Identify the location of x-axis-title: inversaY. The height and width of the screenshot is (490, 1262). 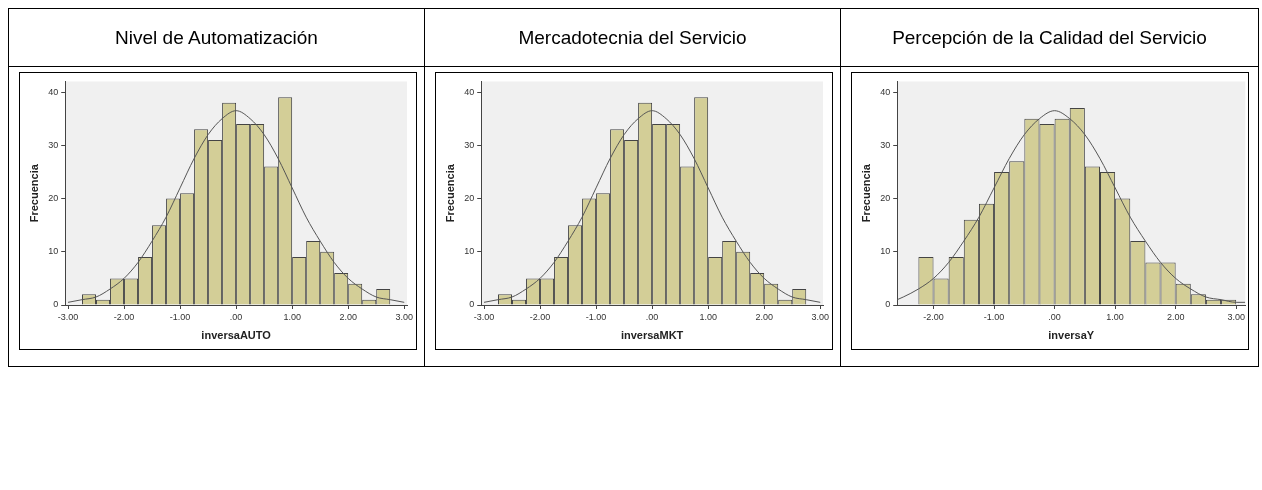
(1071, 335).